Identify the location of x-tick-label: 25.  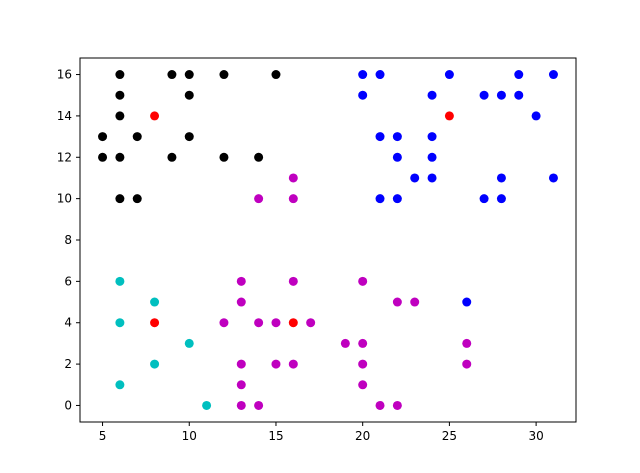
(449, 436).